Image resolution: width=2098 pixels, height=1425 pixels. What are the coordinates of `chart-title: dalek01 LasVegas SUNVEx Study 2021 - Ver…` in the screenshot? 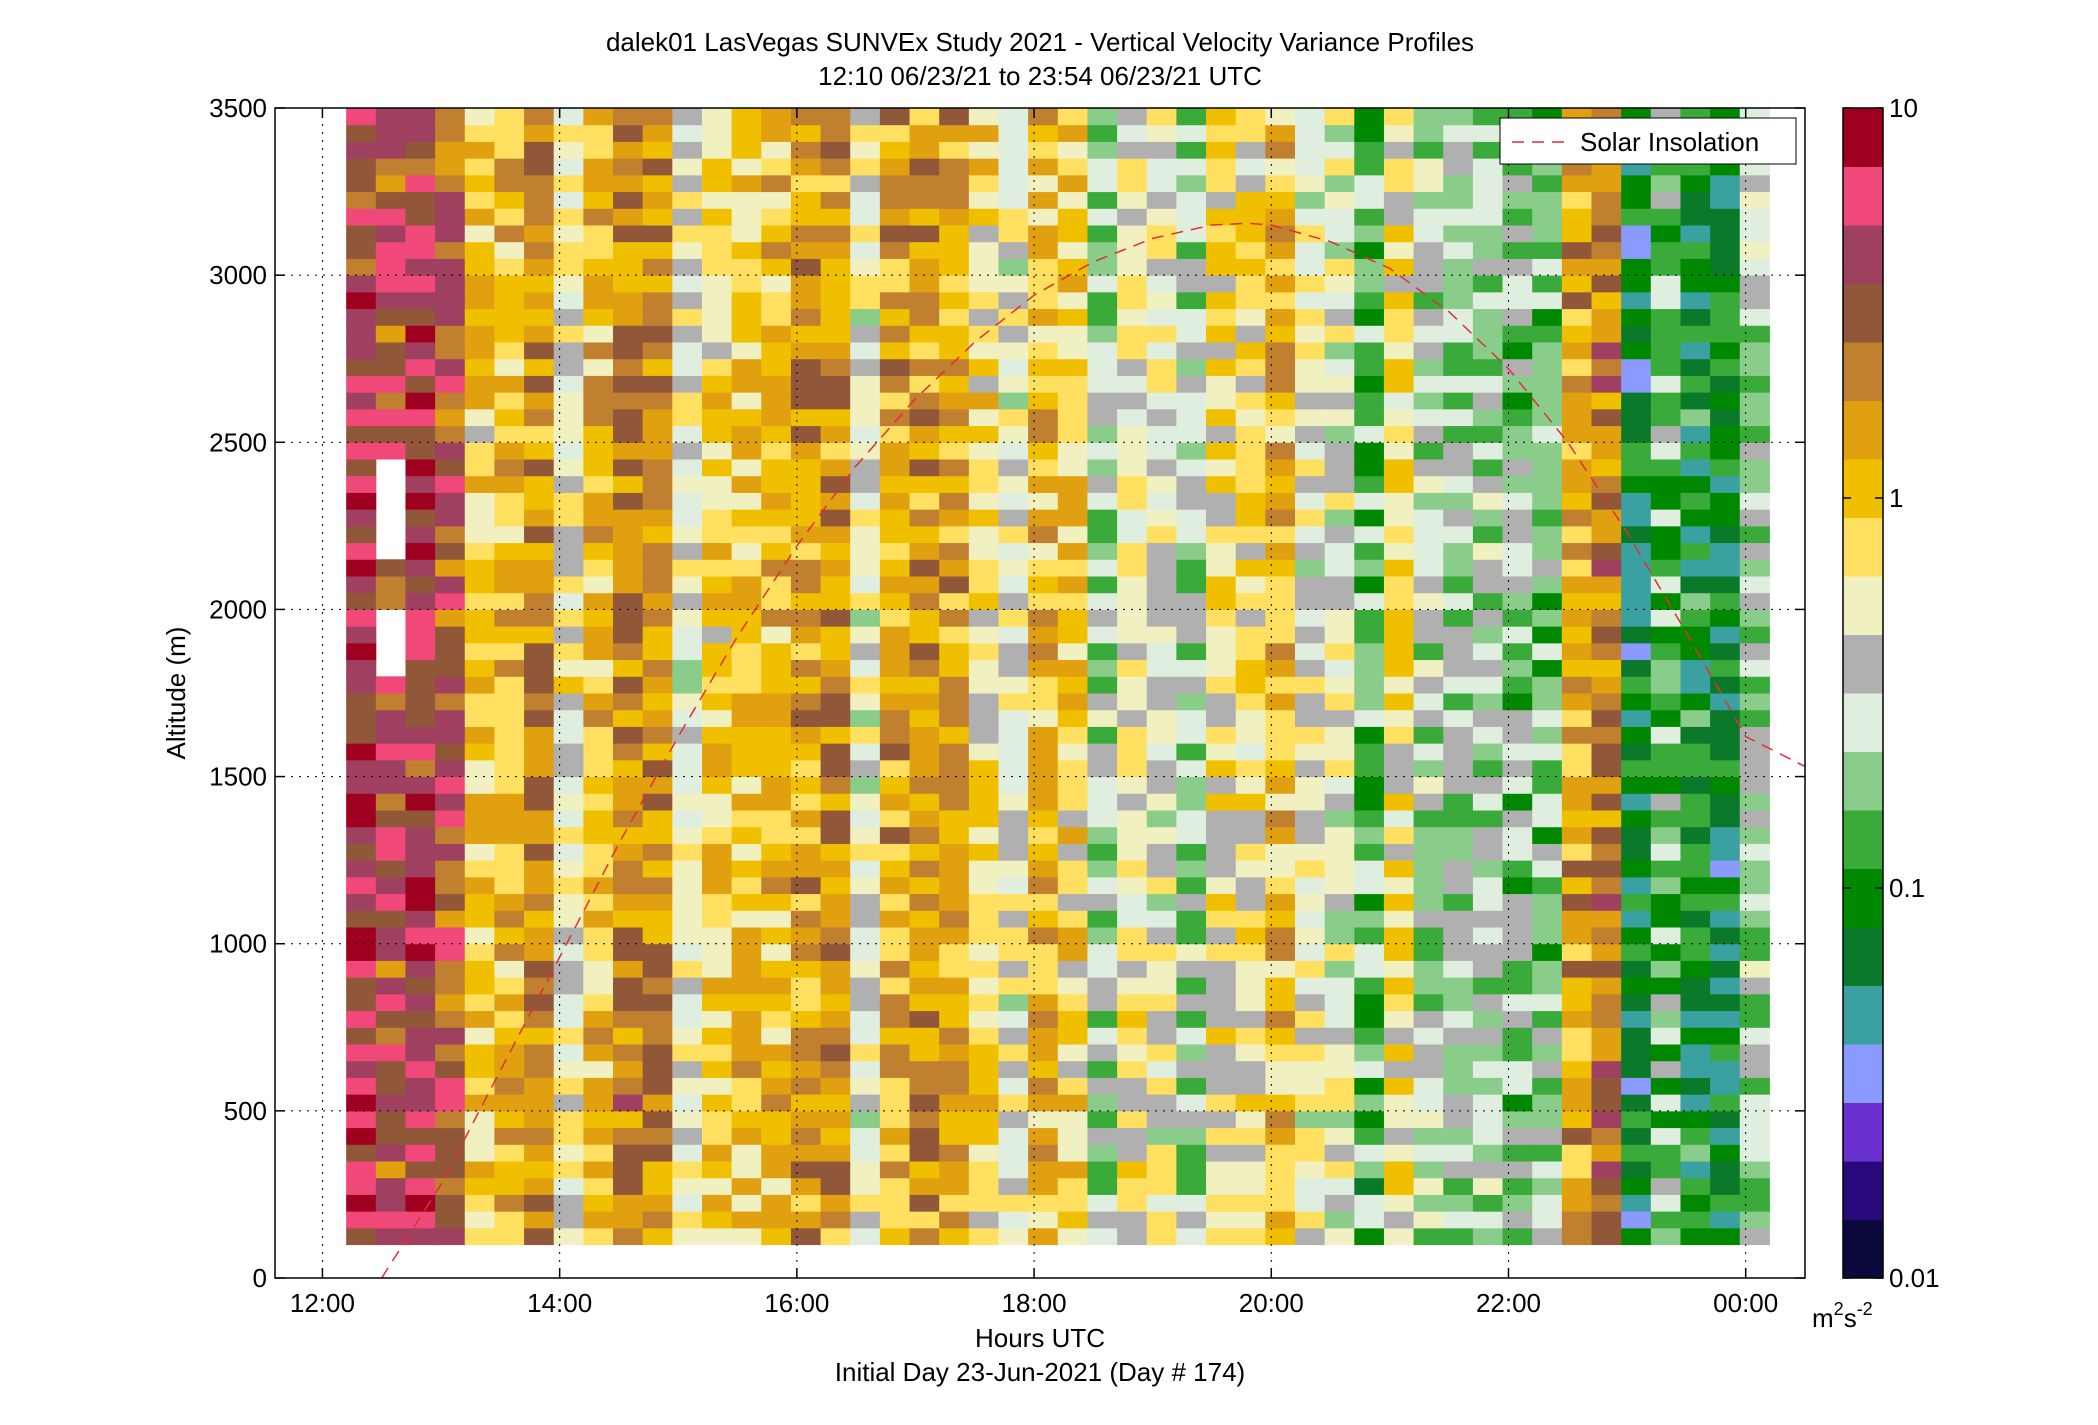 It's located at (1040, 42).